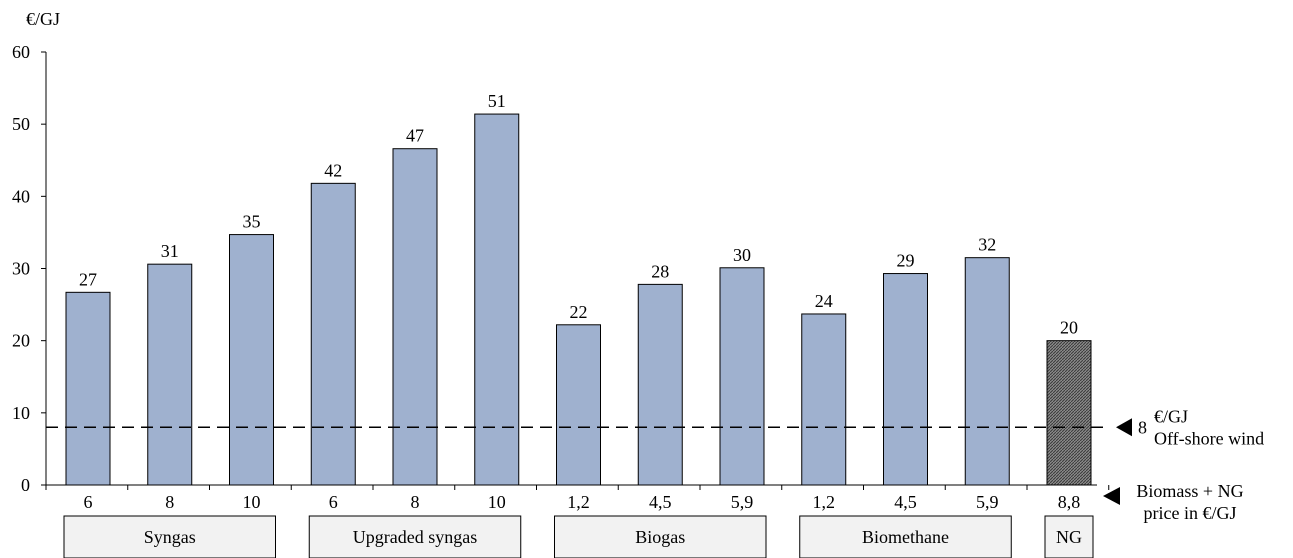 This screenshot has width=1293, height=558. I want to click on x-axis-note-arrow-icon, so click(1111, 496).